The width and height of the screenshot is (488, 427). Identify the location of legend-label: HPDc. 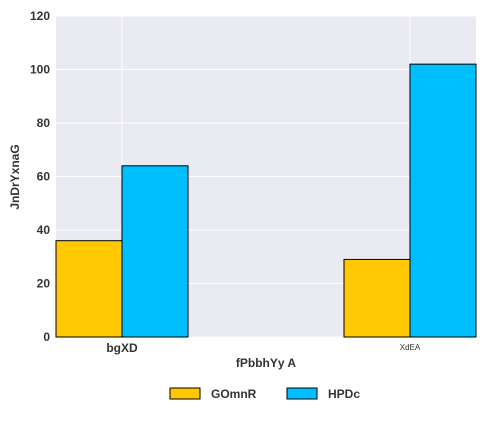
(344, 394).